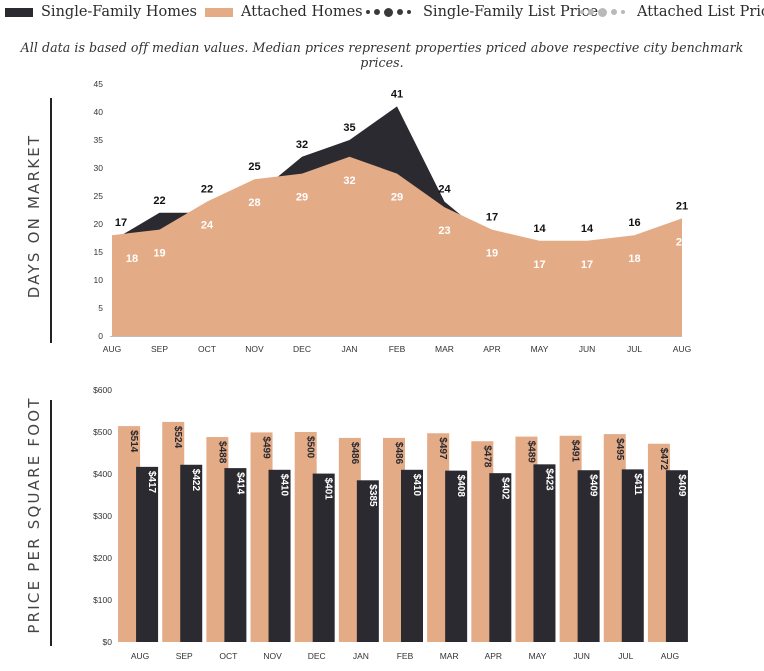  Describe the element at coordinates (34, 216) in the screenshot. I see `y-axis-title: DAYS ON MARKET` at that location.